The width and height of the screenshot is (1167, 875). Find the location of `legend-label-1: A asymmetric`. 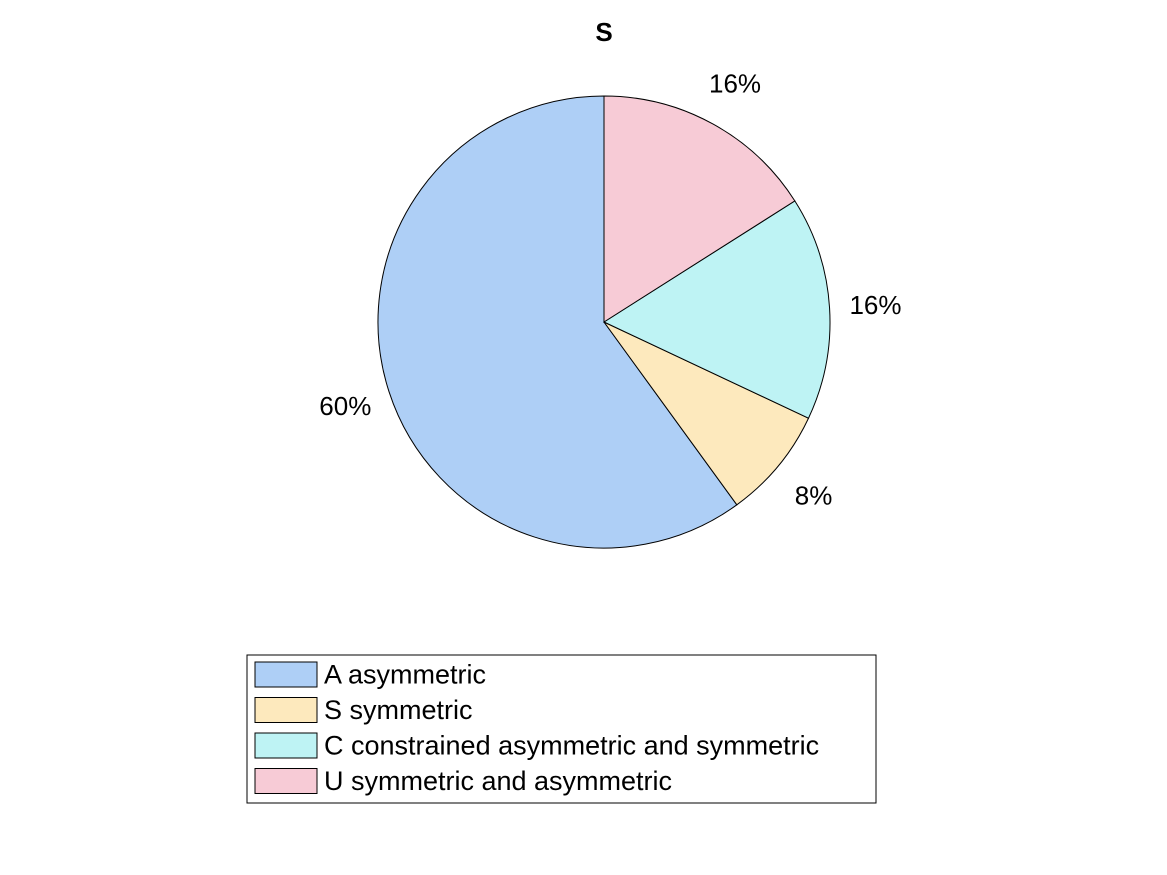

legend-label-1: A asymmetric is located at coordinates (405, 675).